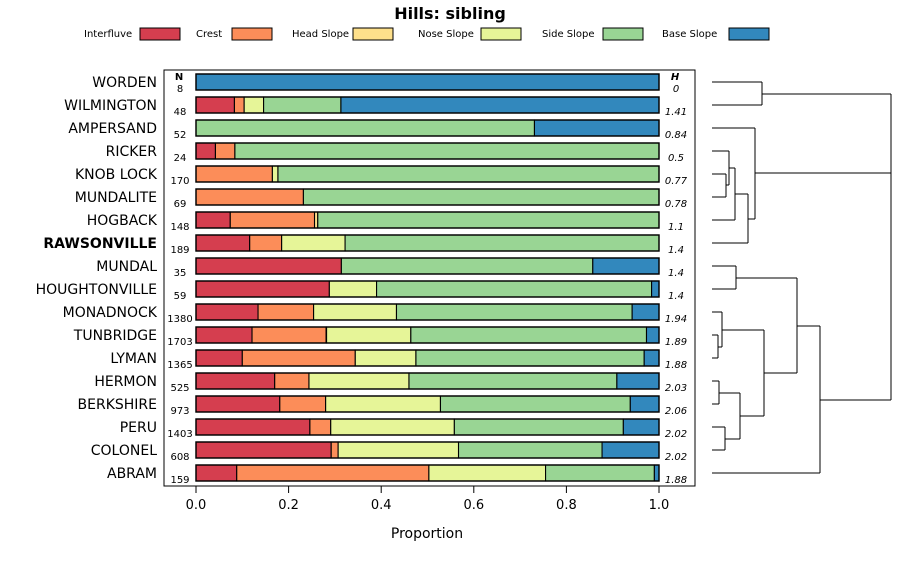 Image resolution: width=900 pixels, height=564 pixels. I want to click on bar-row-ampersand: AMPERSAND 52 0.84, so click(377, 130).